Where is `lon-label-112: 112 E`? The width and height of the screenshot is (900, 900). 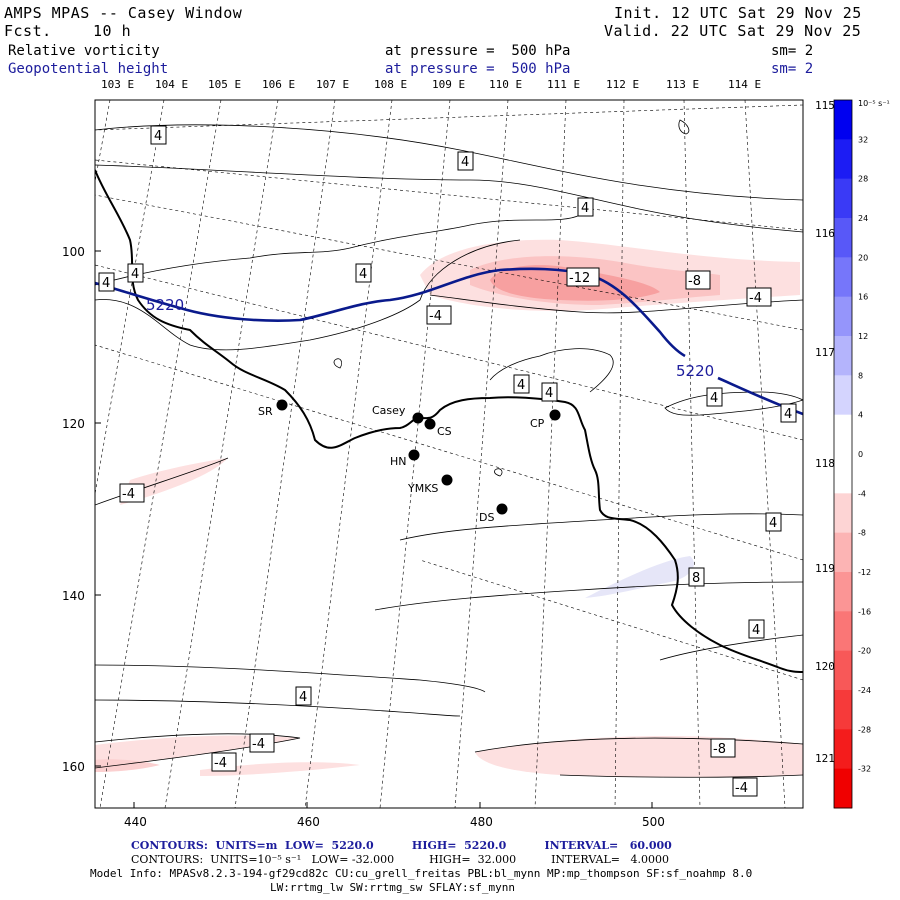
lon-label-112: 112 E is located at coordinates (623, 84).